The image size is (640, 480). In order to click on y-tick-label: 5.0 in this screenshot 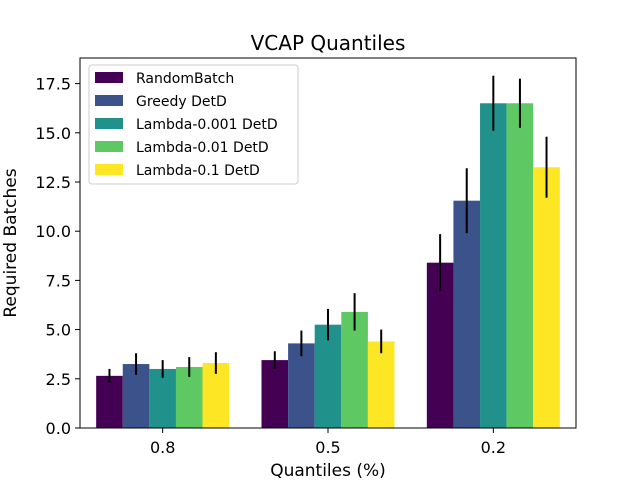, I will do `click(58, 330)`.